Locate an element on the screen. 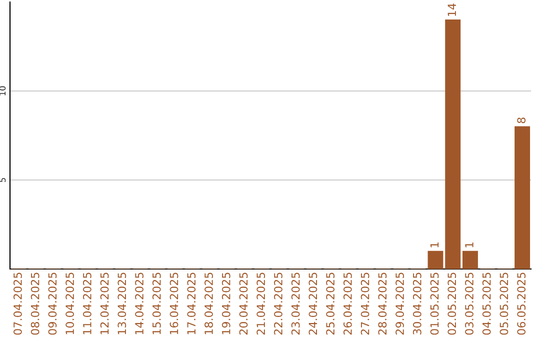  x-tick-label: 12.04.2025 is located at coordinates (104, 303).